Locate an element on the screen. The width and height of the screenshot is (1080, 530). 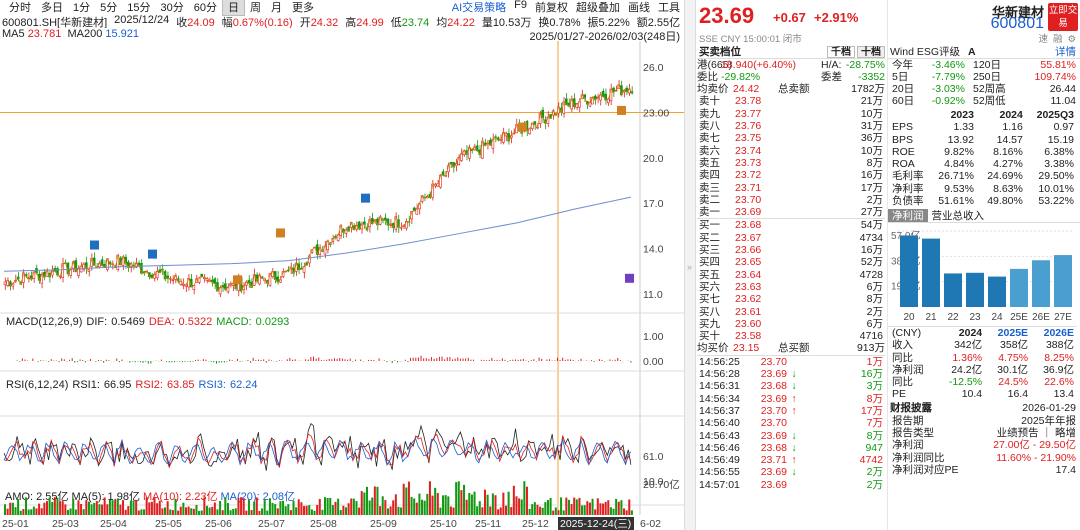
asks-level: 卖一 23.69 27万 is located at coordinates (791, 212).